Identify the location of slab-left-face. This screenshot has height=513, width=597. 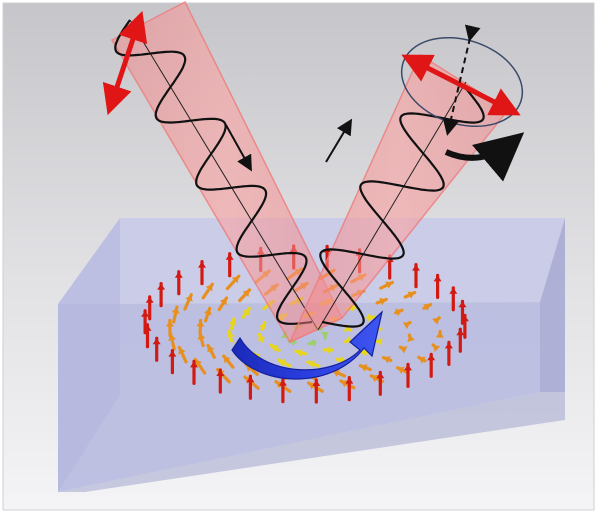
(89, 355).